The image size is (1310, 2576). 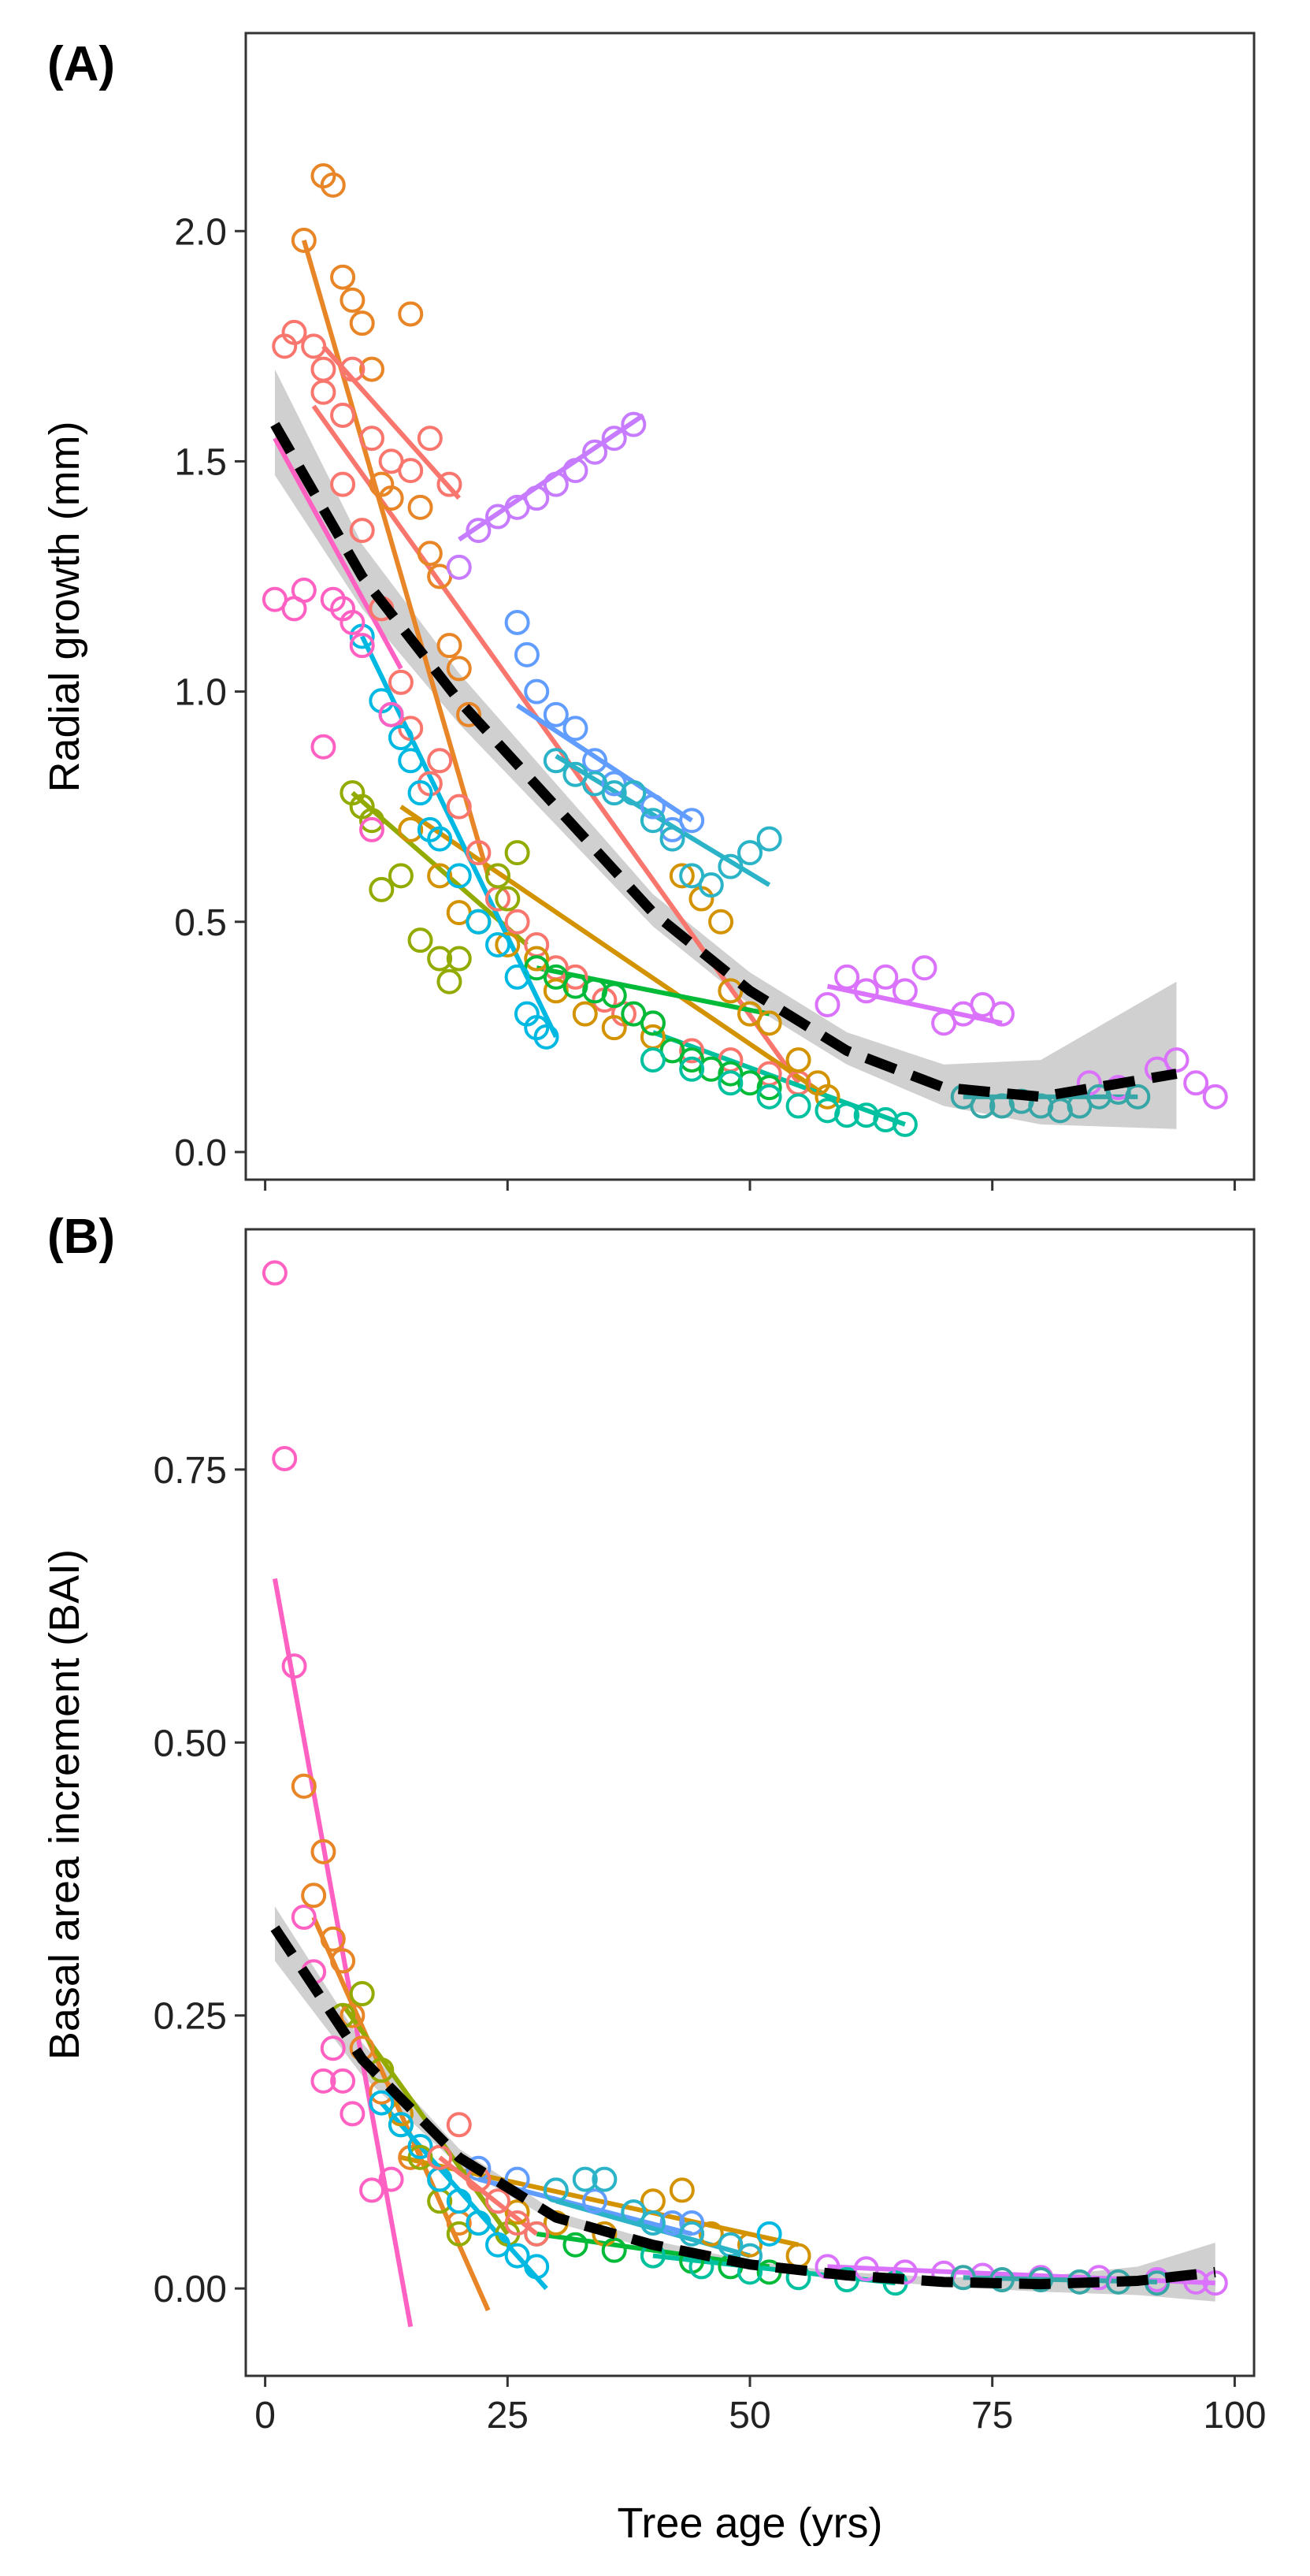 What do you see at coordinates (1234, 2416) in the screenshot?
I see `x-tick-label: 100` at bounding box center [1234, 2416].